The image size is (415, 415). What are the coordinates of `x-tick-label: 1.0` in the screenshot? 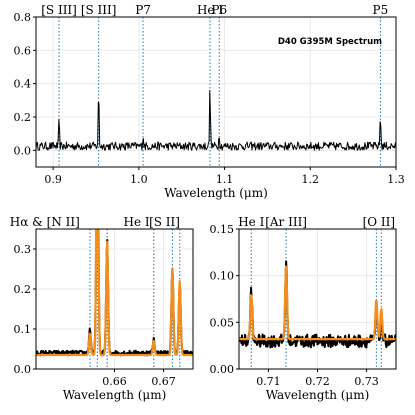 It's located at (139, 179).